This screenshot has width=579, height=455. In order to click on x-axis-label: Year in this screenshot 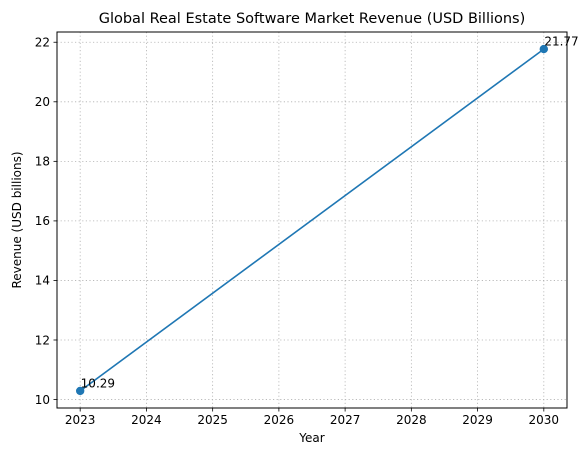, I will do `click(311, 438)`.